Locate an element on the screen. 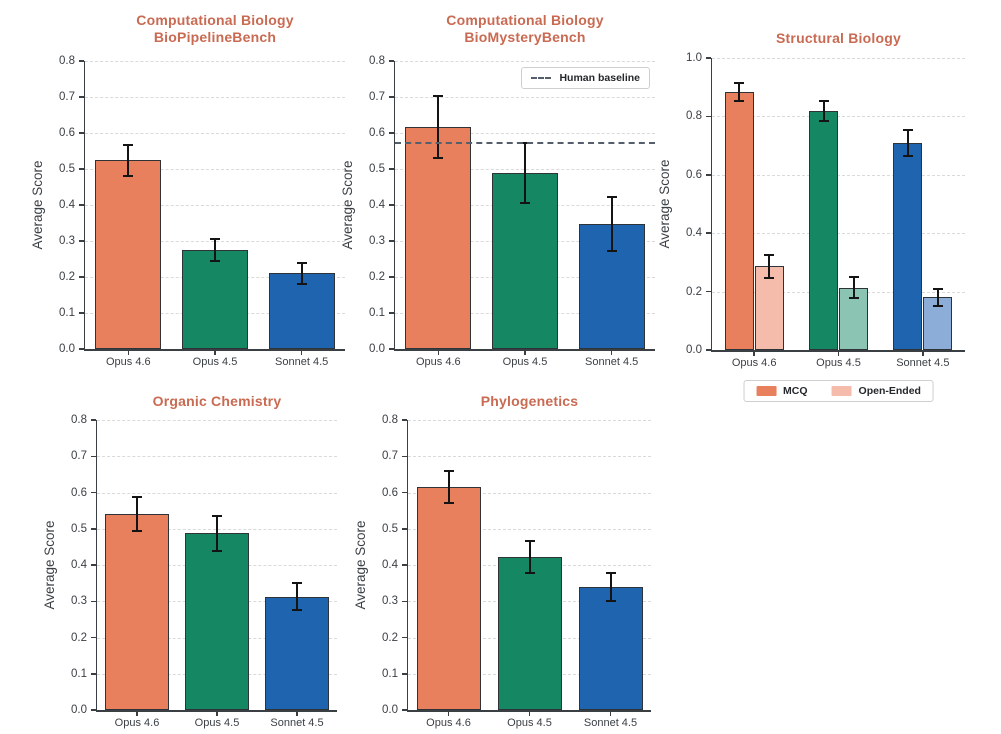 This screenshot has width=1001, height=734. y-tick-label: 1.0 is located at coordinates (694, 58).